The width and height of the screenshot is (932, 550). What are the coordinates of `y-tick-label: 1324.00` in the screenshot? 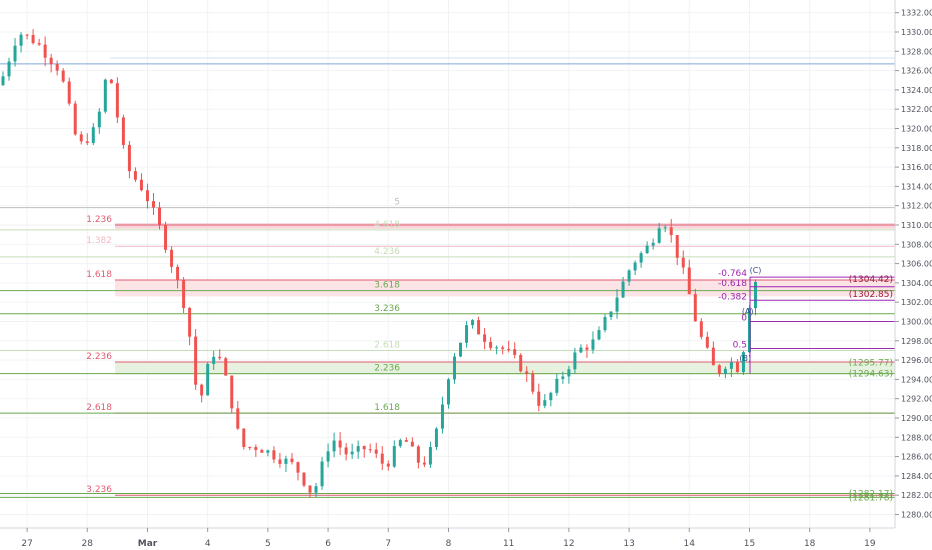 It's located at (916, 90).